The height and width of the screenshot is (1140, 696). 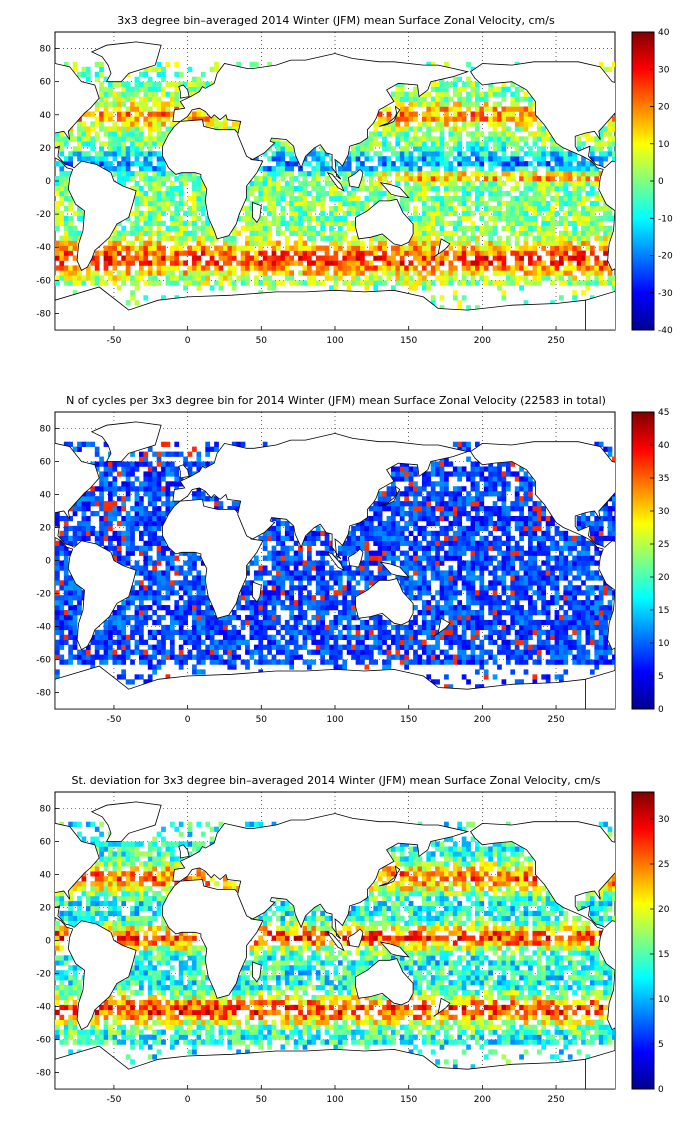 I want to click on y-tick-label: -40, so click(x=43, y=248).